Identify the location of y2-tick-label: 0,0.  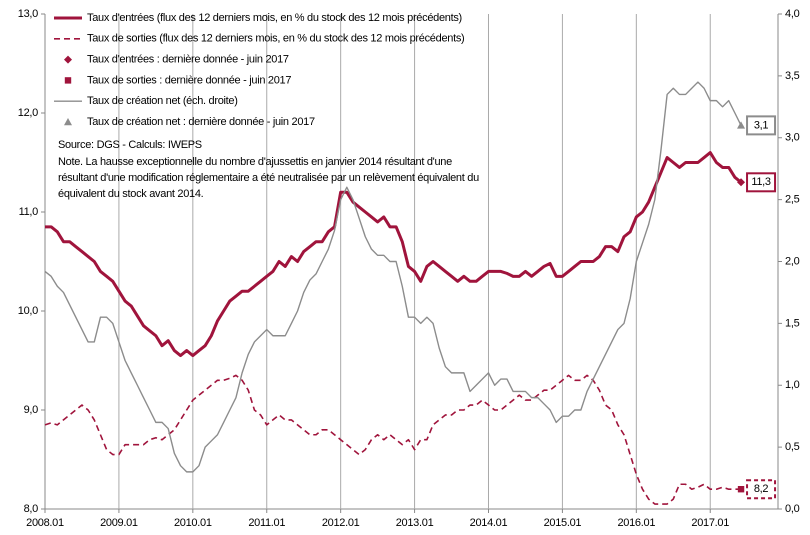
(792, 509).